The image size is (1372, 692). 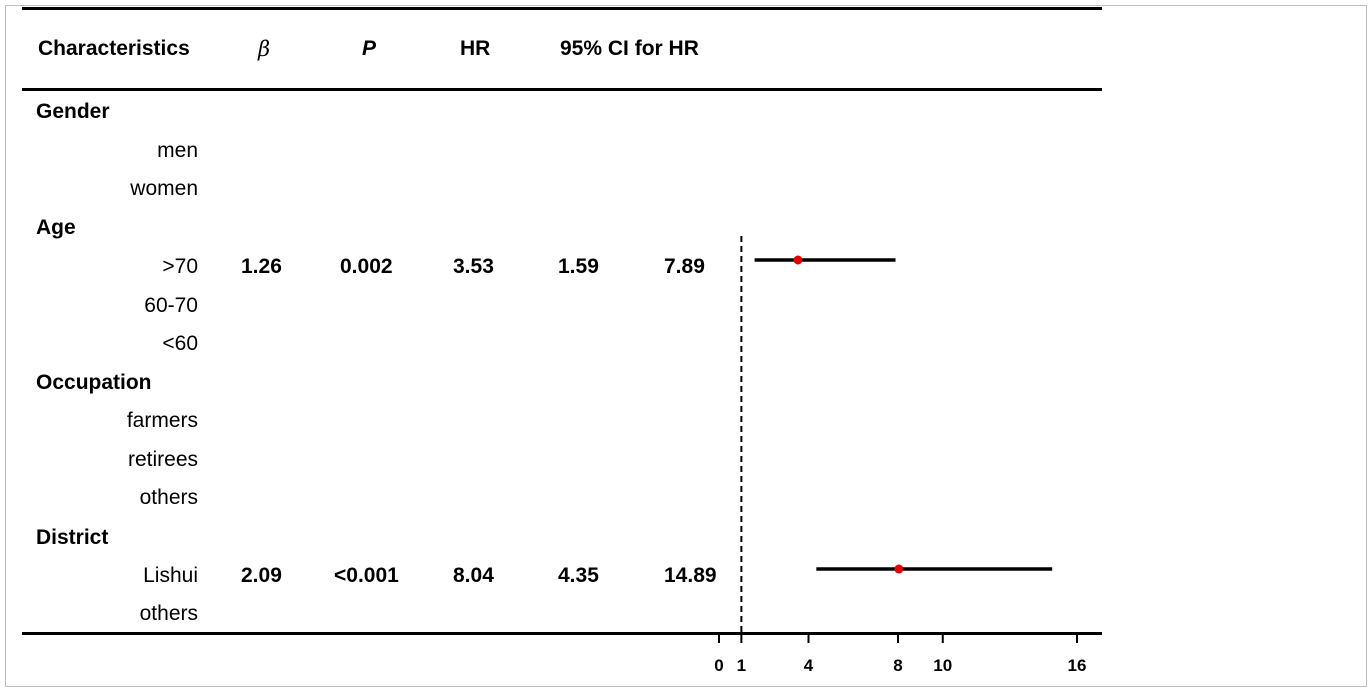 What do you see at coordinates (177, 150) in the screenshot?
I see `row-label-men: men` at bounding box center [177, 150].